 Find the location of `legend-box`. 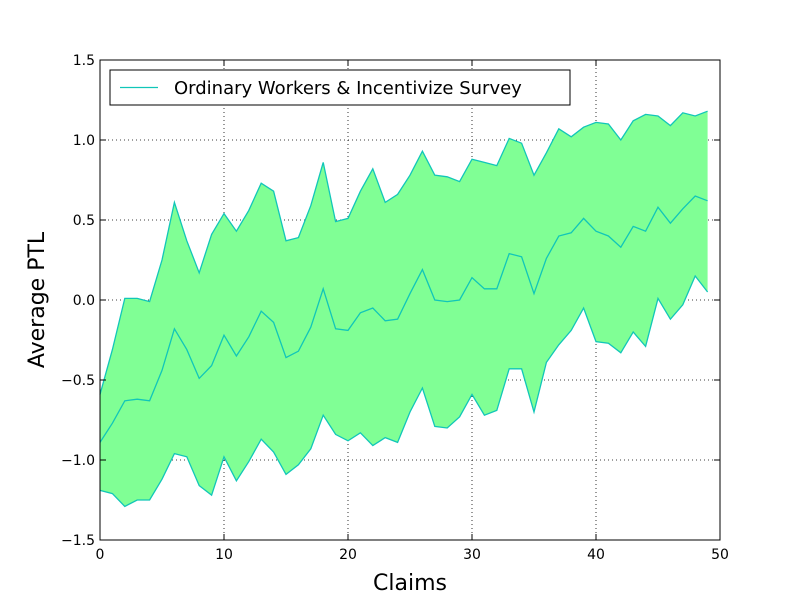

legend-box is located at coordinates (340, 87).